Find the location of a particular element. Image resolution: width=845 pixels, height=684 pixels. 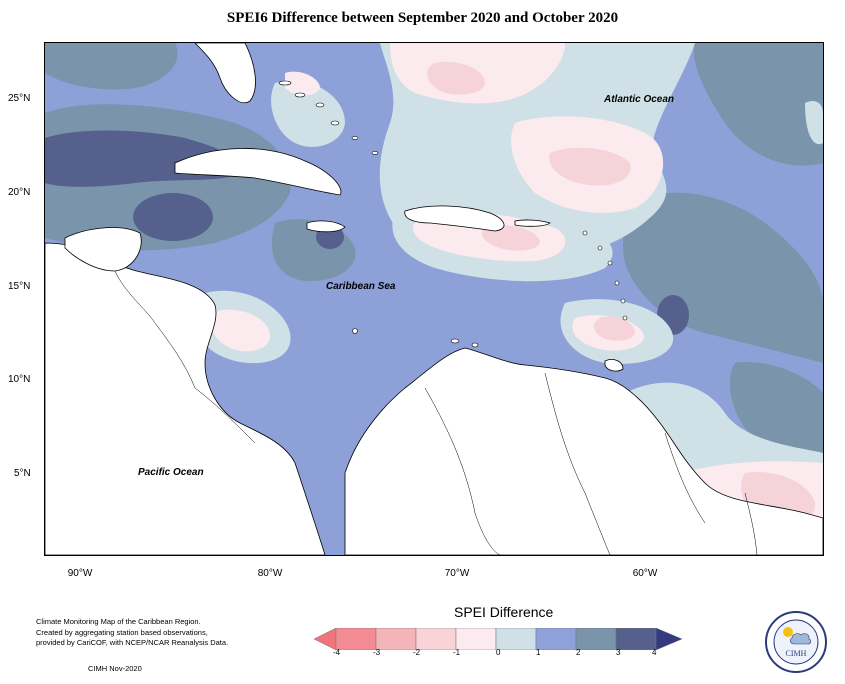

legend-tick-4: 4 is located at coordinates (654, 652).